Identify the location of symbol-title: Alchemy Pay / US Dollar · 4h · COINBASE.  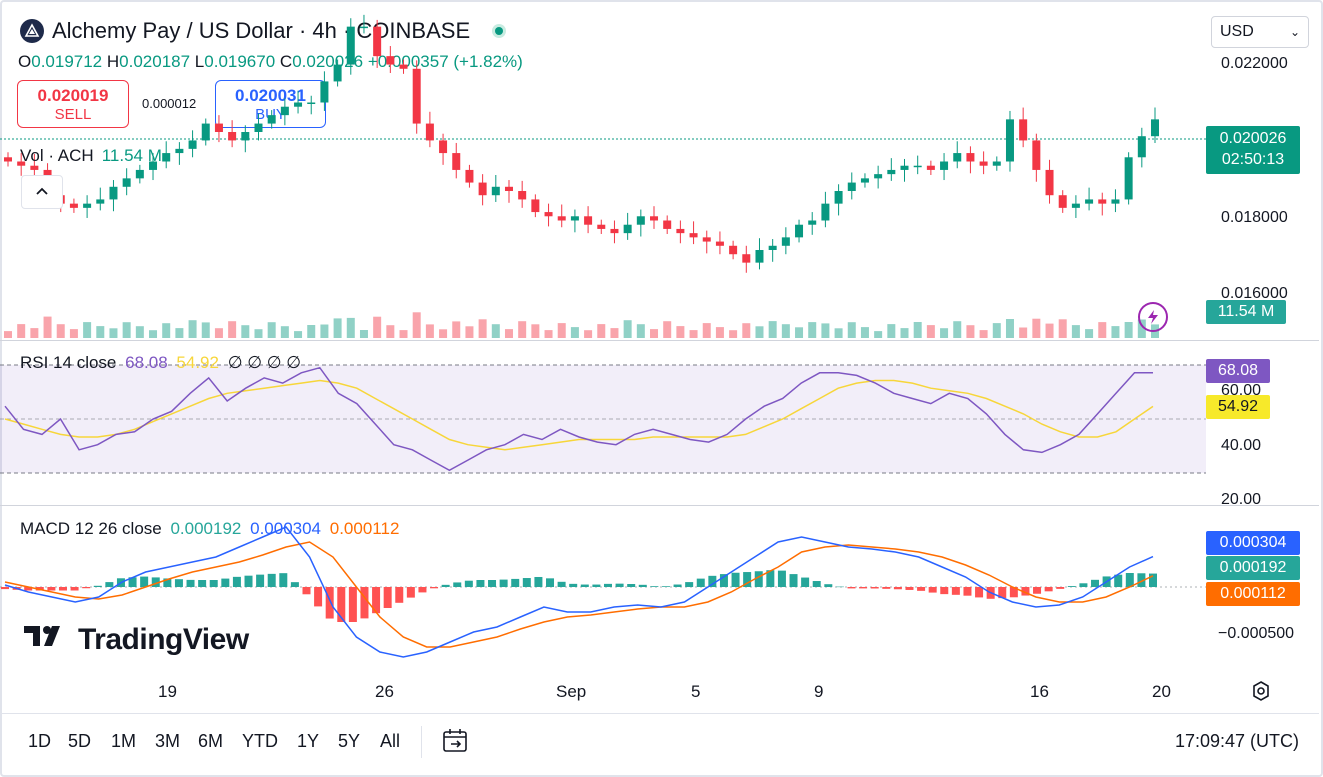
(261, 30).